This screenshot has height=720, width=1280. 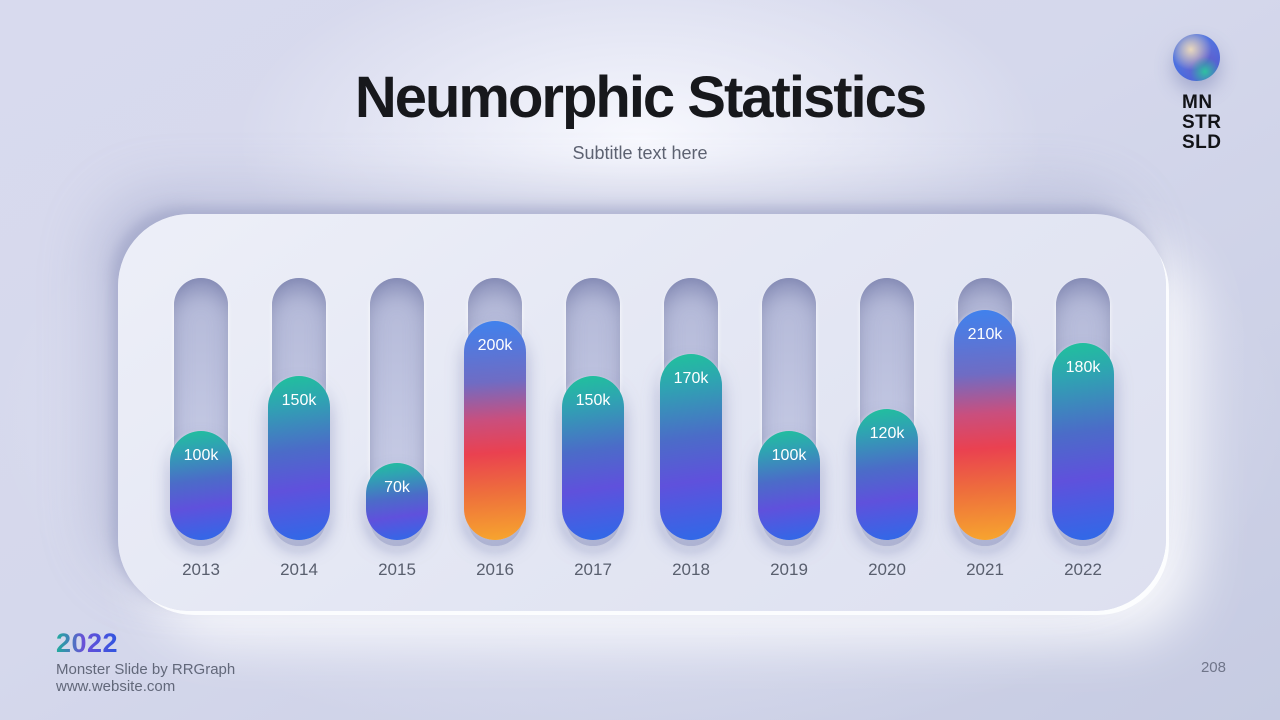 I want to click on category-label: 2020, so click(x=887, y=569).